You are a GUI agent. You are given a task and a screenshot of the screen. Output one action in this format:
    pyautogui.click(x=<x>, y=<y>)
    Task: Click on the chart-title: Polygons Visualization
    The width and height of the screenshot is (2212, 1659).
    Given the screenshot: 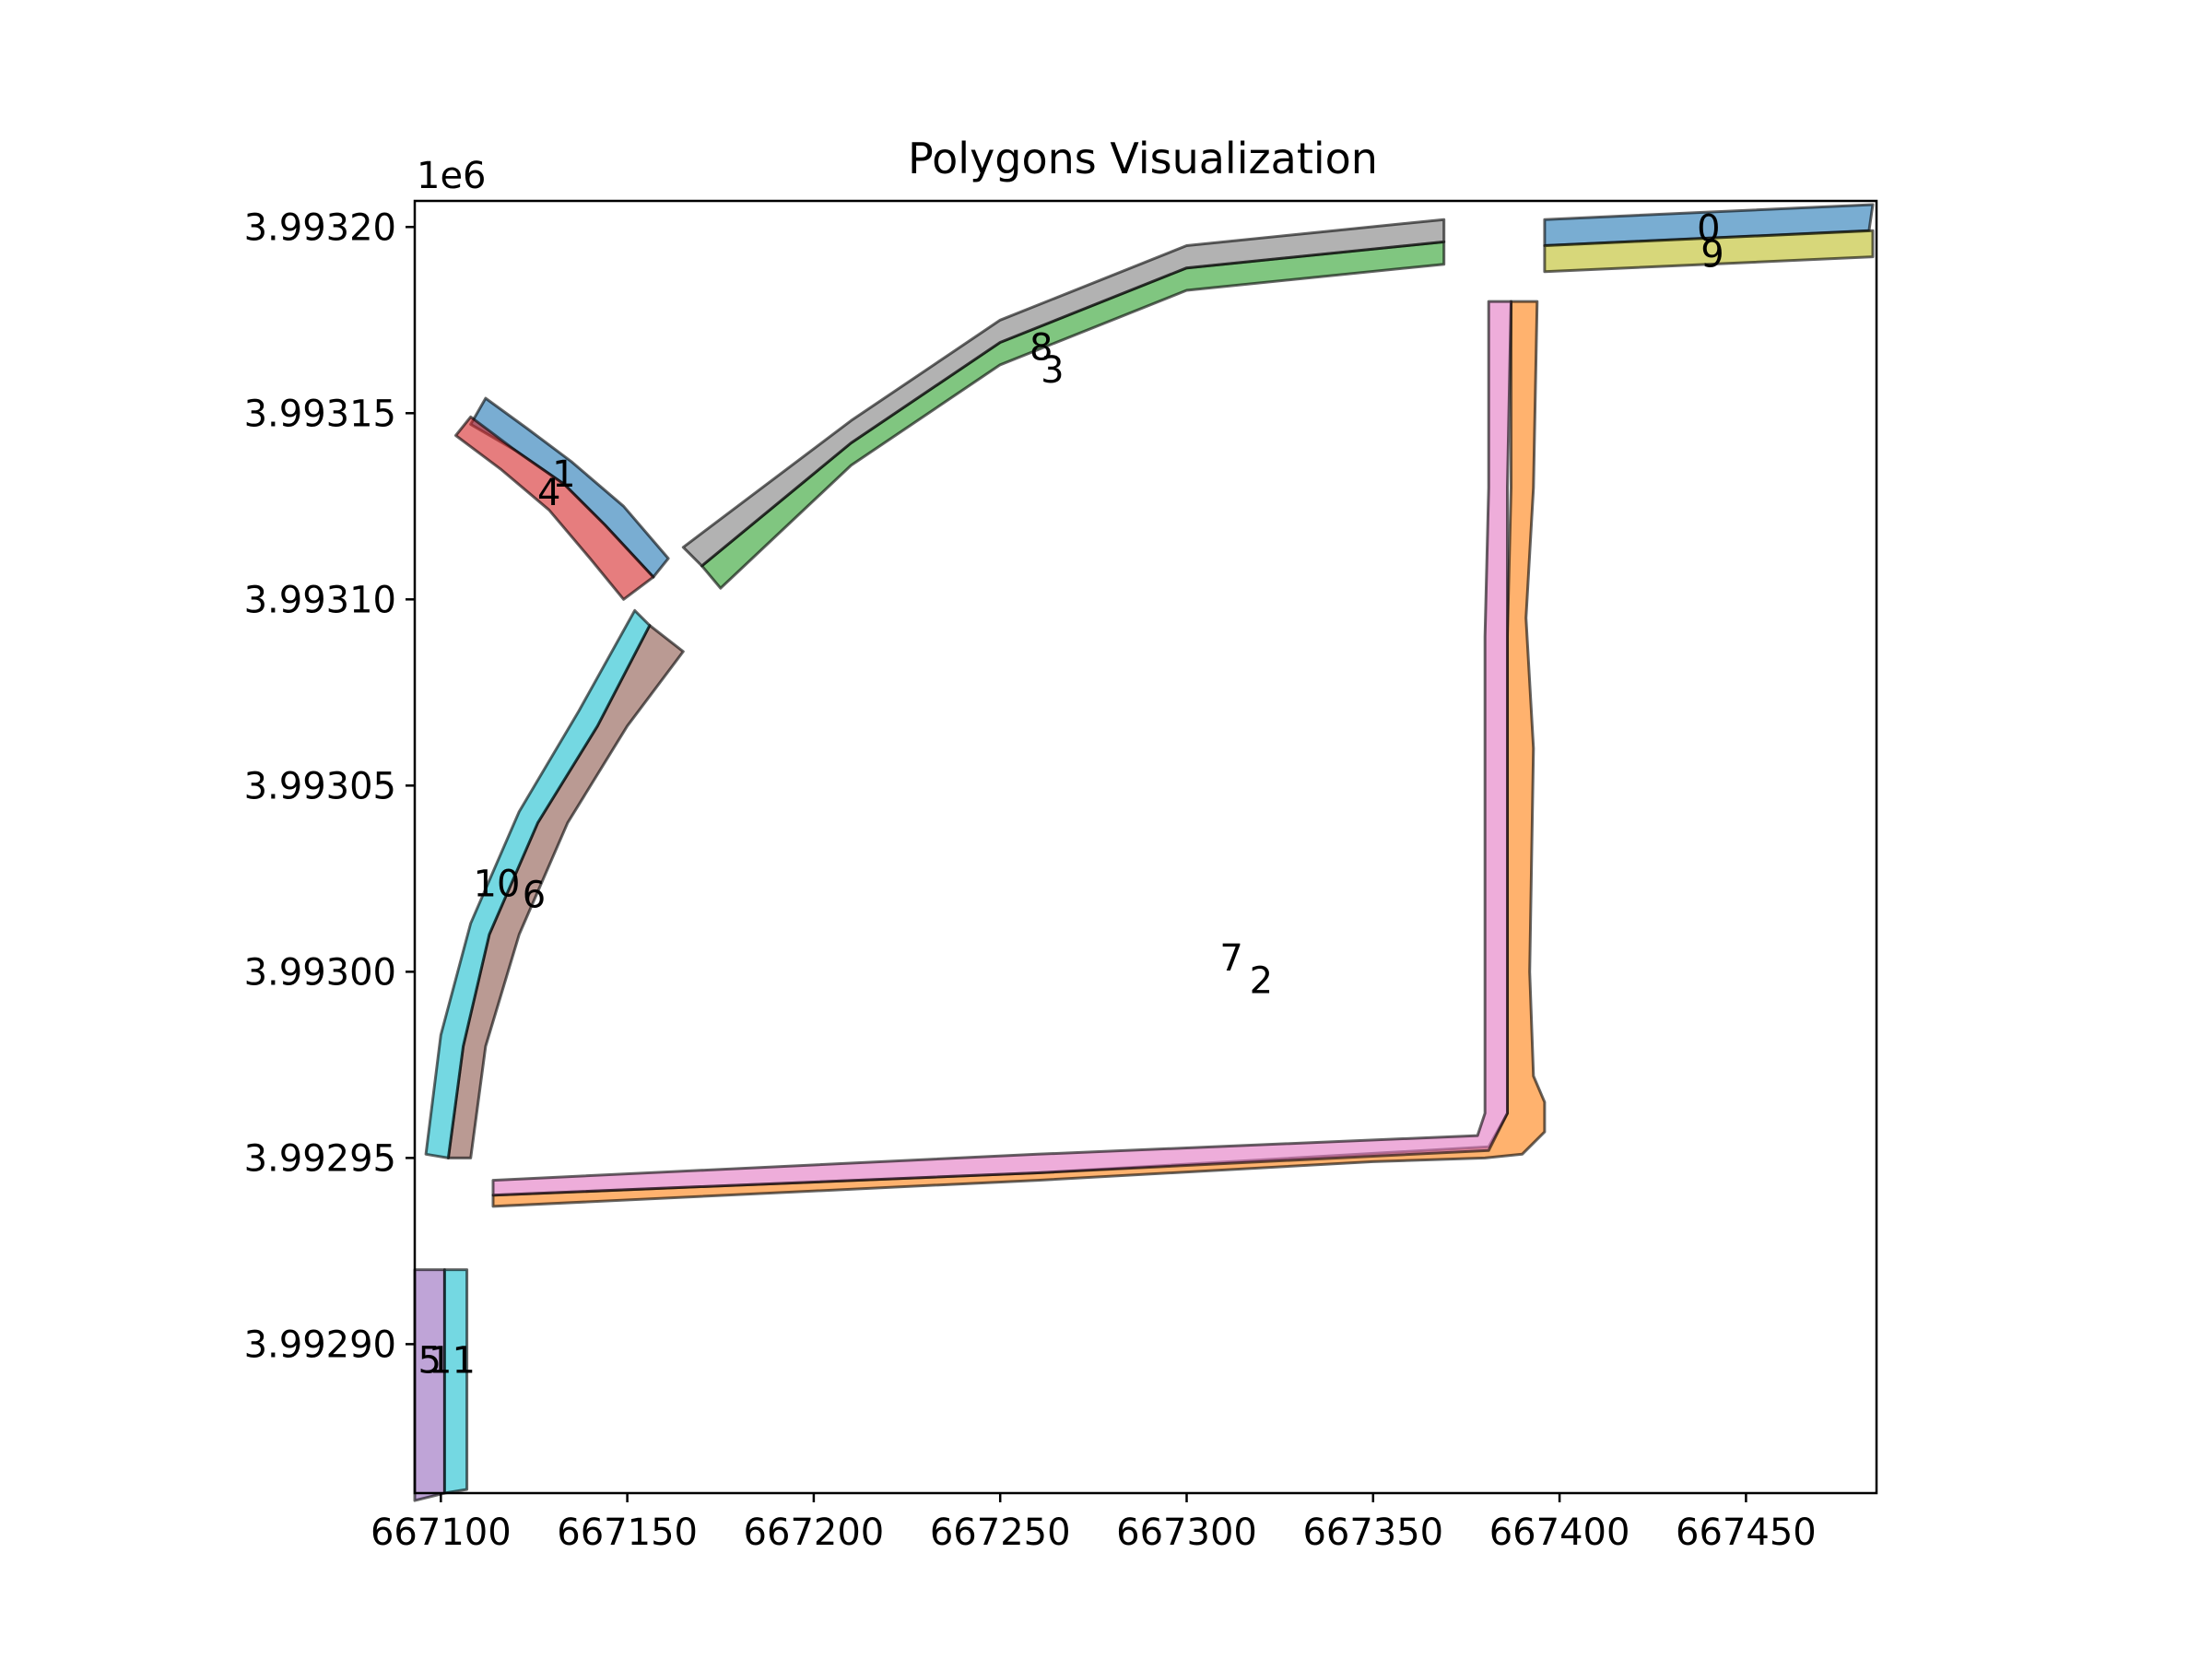 What is the action you would take?
    pyautogui.click(x=1143, y=158)
    